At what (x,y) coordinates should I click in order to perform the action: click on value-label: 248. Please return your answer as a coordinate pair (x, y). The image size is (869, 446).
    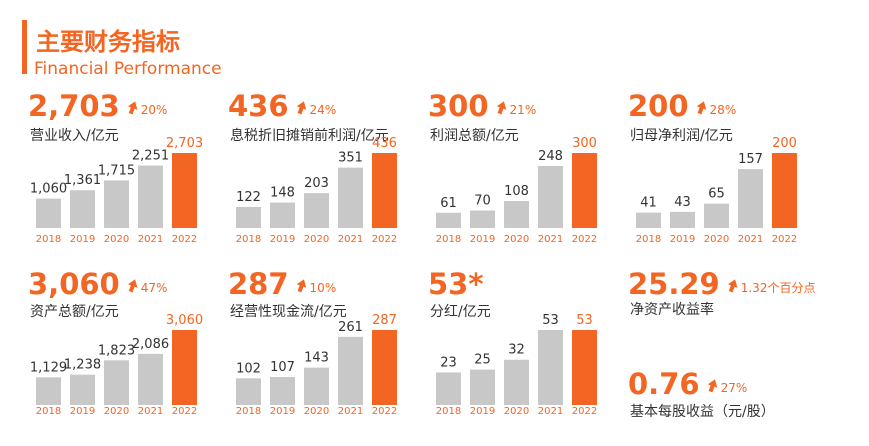
    Looking at the image, I should click on (550, 156).